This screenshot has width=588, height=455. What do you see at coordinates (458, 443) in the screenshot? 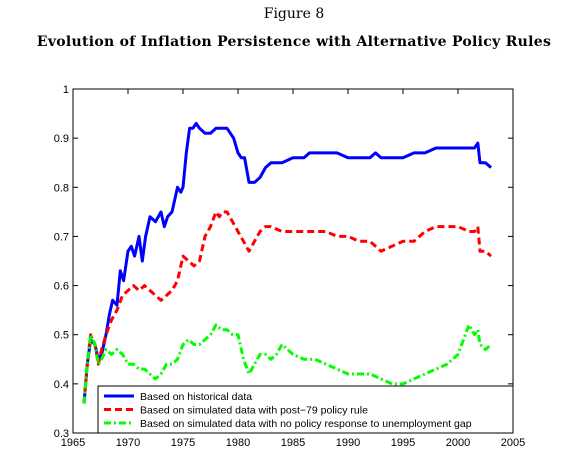
I see `x-tick-label: 2000` at bounding box center [458, 443].